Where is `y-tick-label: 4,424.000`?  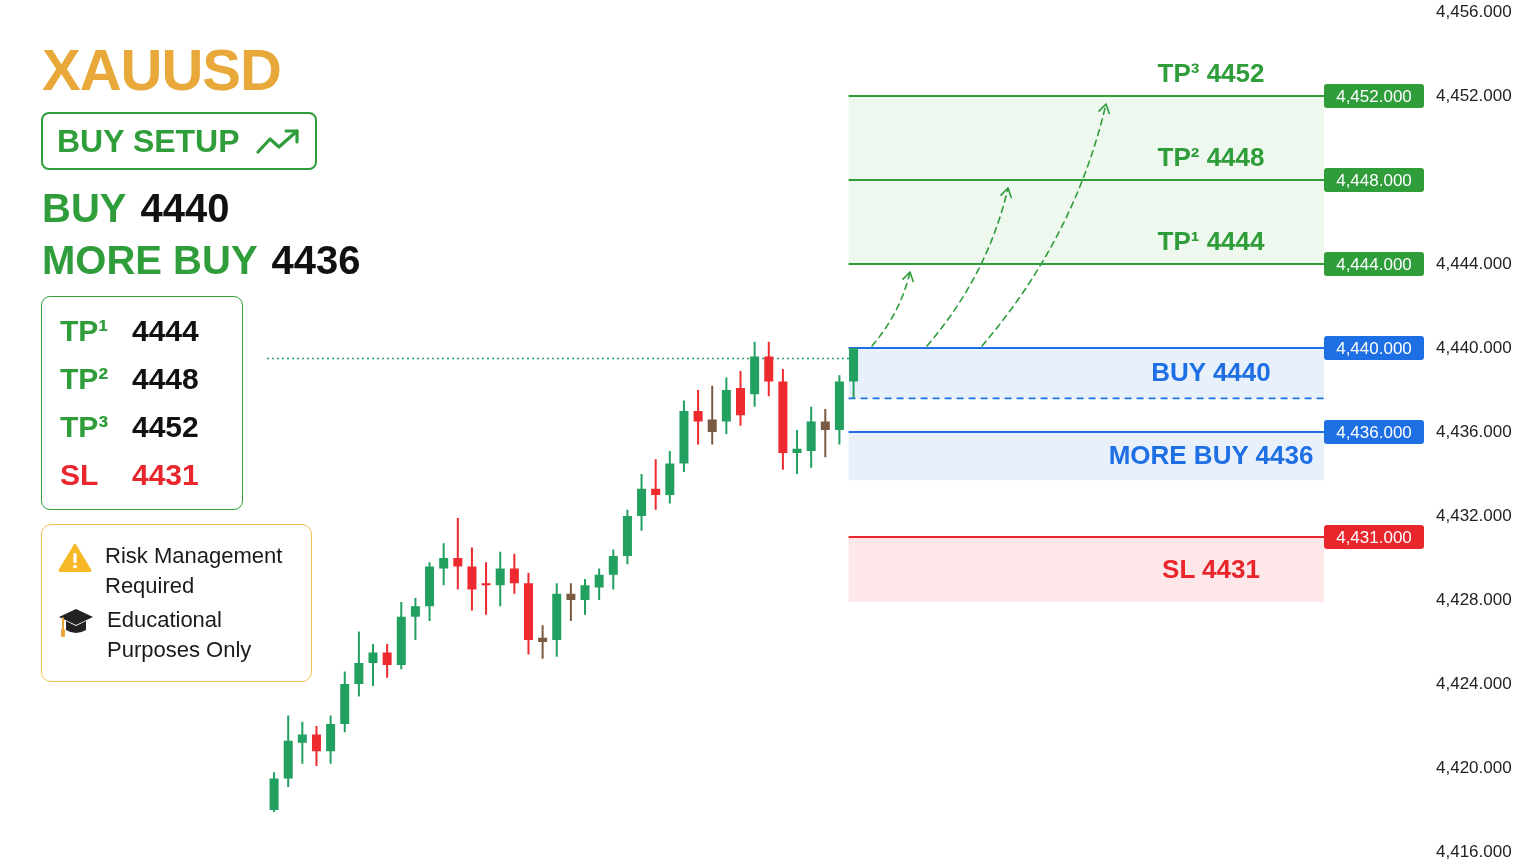
y-tick-label: 4,424.000 is located at coordinates (1474, 683).